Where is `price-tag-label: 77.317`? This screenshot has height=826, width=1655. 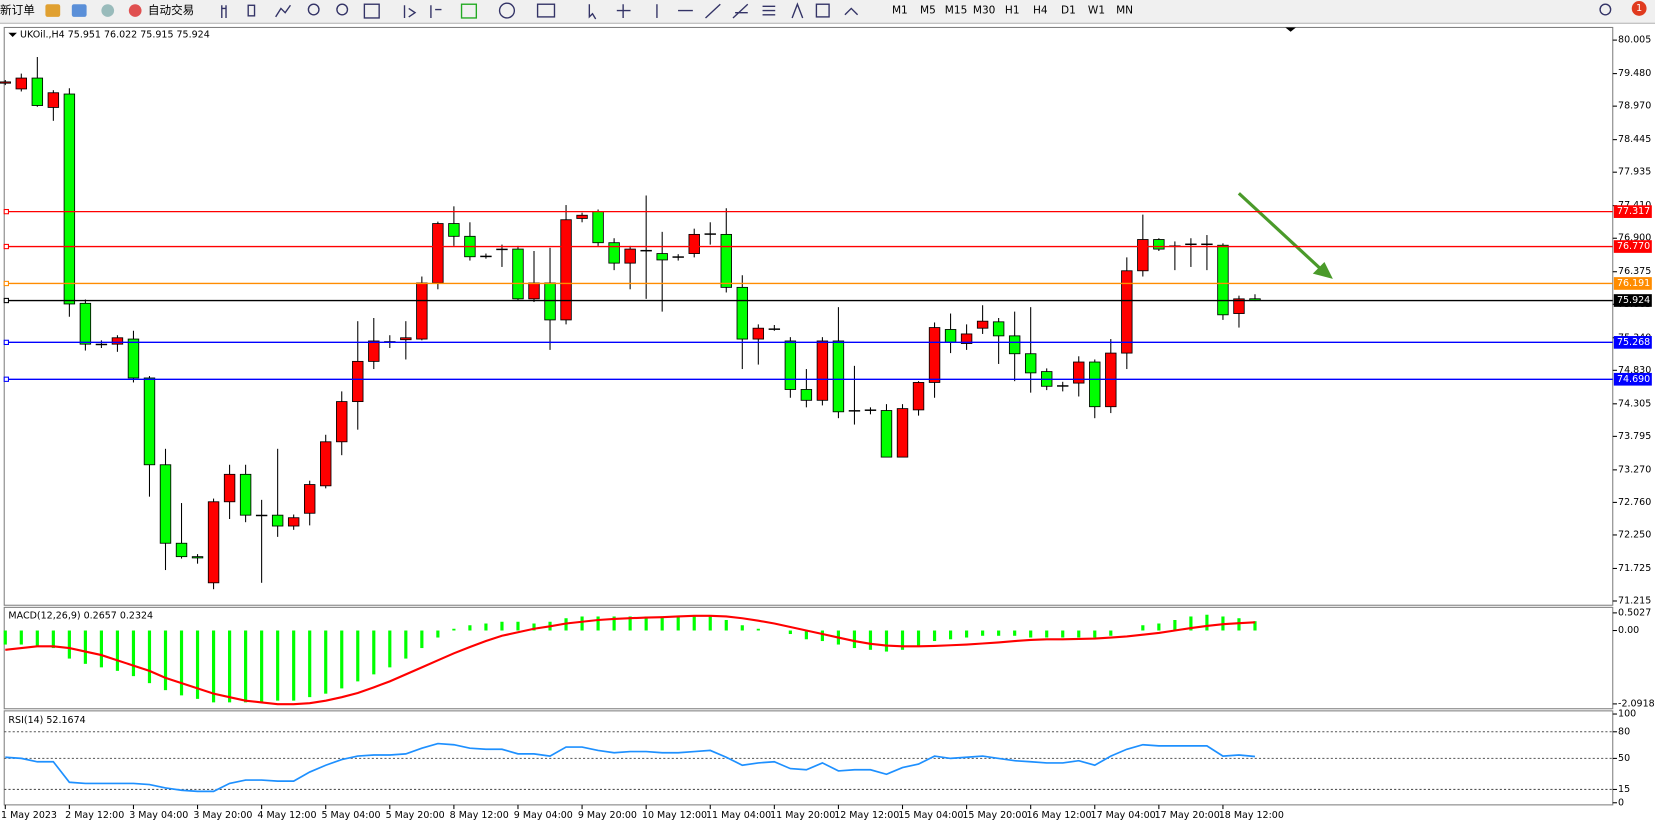 price-tag-label: 77.317 is located at coordinates (1633, 211).